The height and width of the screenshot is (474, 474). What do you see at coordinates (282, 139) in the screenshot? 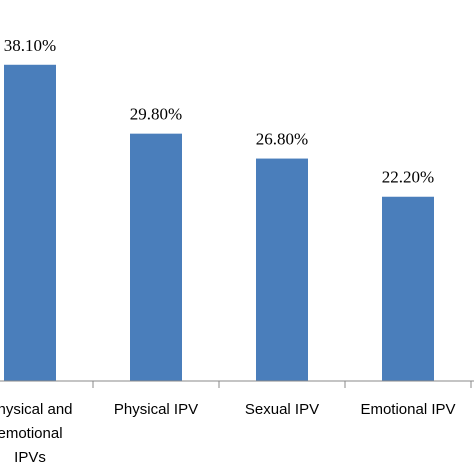
I see `value-label-2: 26.80%` at bounding box center [282, 139].